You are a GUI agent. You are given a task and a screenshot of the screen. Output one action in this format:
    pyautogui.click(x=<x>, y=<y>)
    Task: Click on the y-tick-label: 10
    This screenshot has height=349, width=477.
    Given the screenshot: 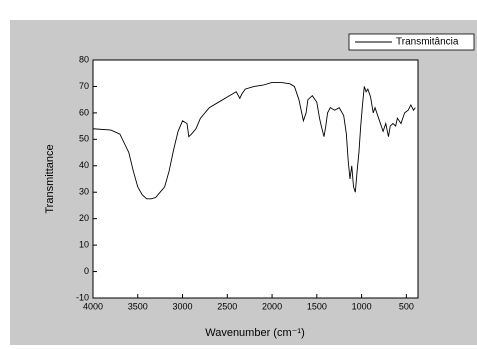 What is the action you would take?
    pyautogui.click(x=84, y=244)
    